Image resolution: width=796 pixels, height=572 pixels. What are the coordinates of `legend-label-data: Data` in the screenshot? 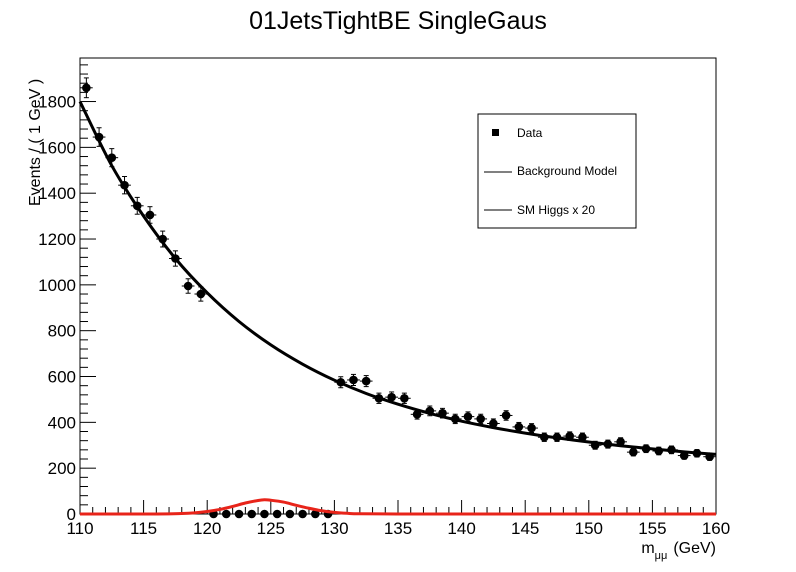 It's located at (530, 133).